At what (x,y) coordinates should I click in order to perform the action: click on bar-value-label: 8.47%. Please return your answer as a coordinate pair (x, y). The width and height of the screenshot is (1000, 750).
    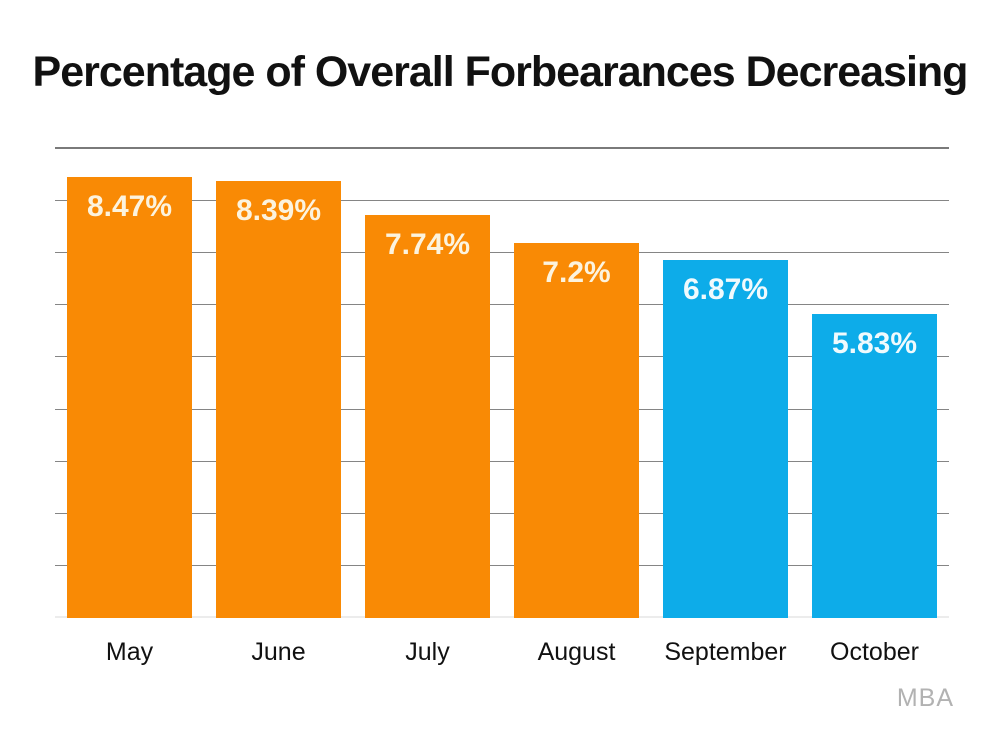
    Looking at the image, I should click on (129, 206).